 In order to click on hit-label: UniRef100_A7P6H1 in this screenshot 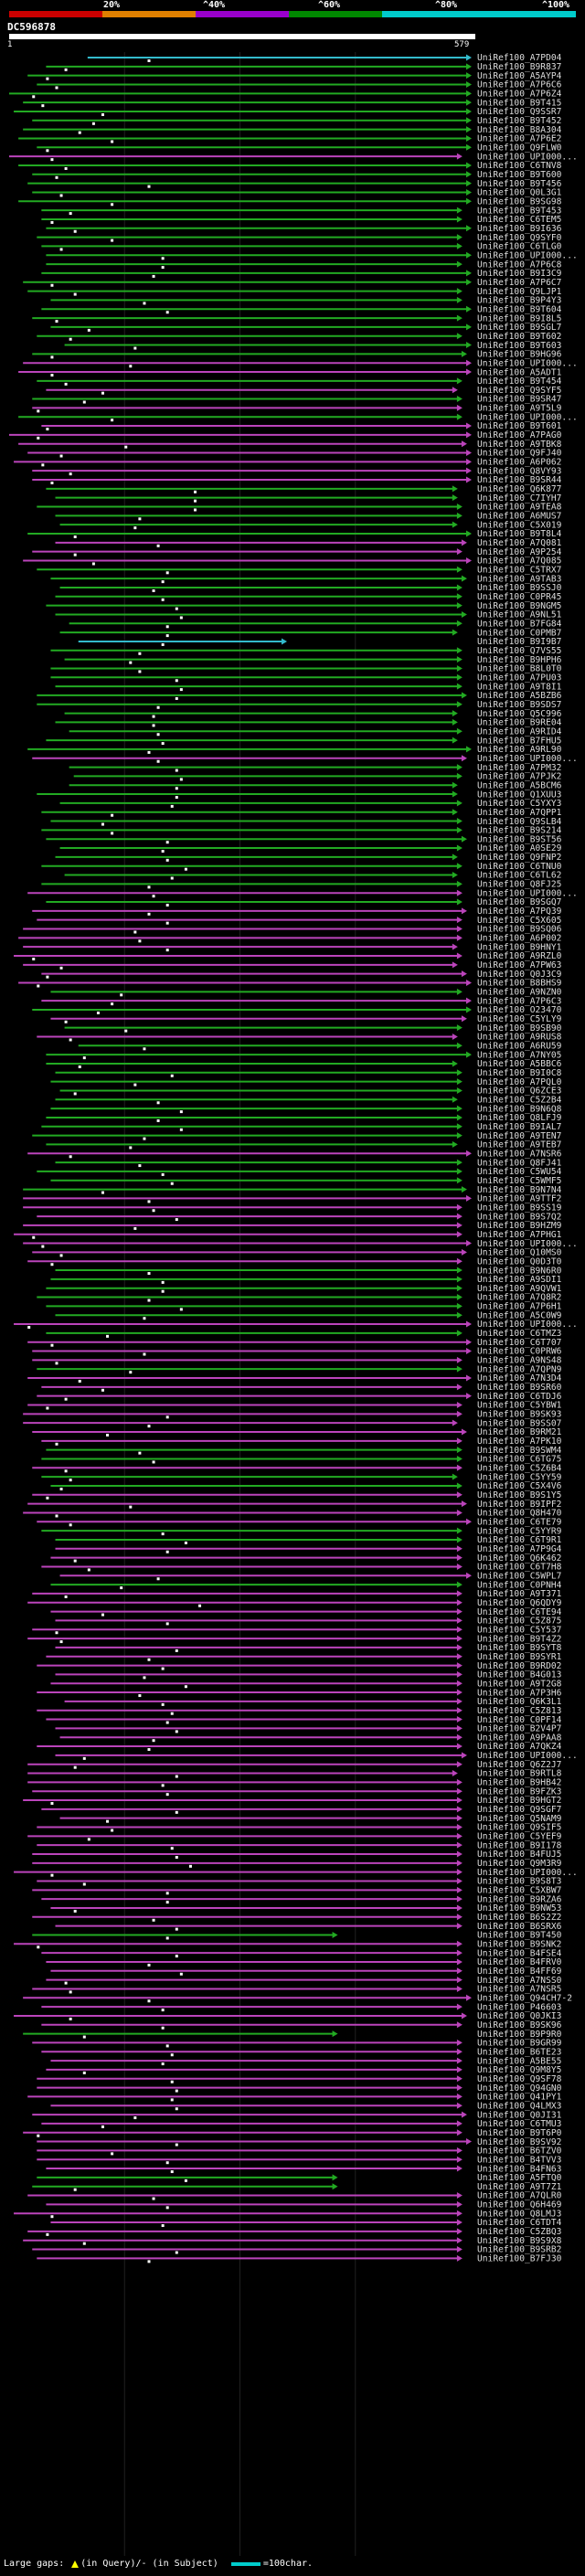, I will do `click(519, 1307)`.